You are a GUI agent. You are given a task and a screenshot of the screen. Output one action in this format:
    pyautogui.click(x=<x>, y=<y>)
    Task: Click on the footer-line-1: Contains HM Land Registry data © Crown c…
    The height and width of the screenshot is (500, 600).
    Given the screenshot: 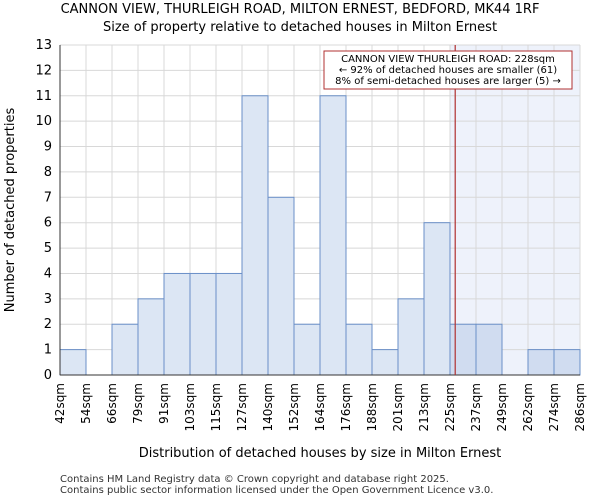 What is the action you would take?
    pyautogui.click(x=254, y=479)
    